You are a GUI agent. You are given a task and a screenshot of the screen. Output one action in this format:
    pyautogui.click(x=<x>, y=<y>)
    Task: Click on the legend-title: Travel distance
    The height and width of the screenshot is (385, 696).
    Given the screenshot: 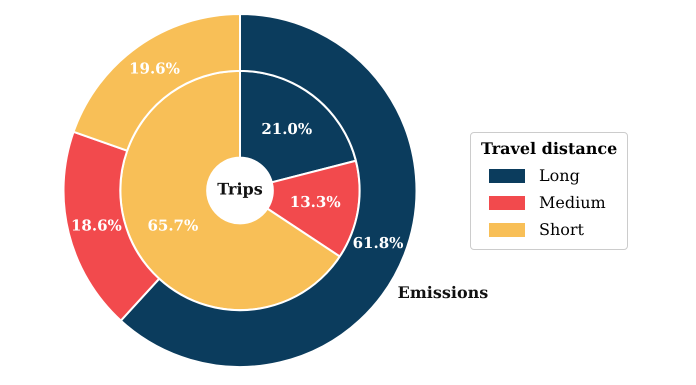 What is the action you would take?
    pyautogui.click(x=549, y=148)
    